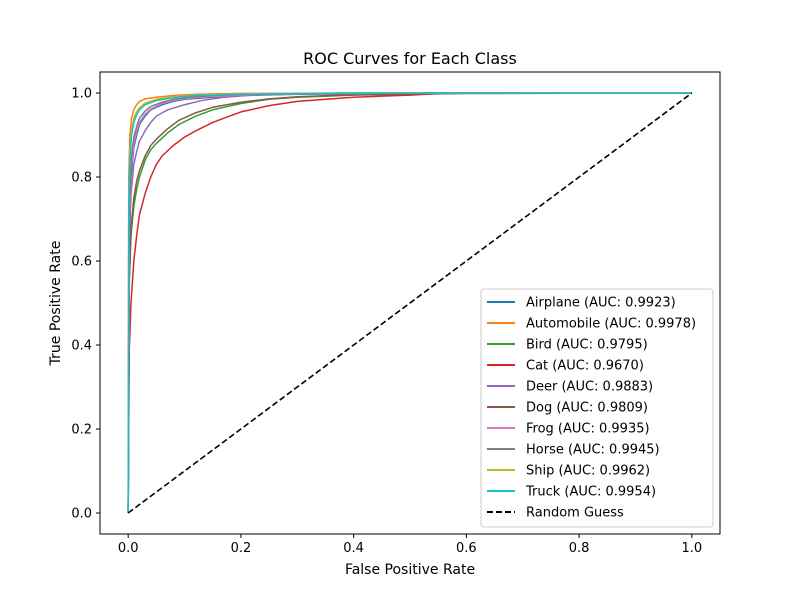 This screenshot has width=800, height=600. I want to click on y-axis-label: True Positive Rate, so click(56, 304).